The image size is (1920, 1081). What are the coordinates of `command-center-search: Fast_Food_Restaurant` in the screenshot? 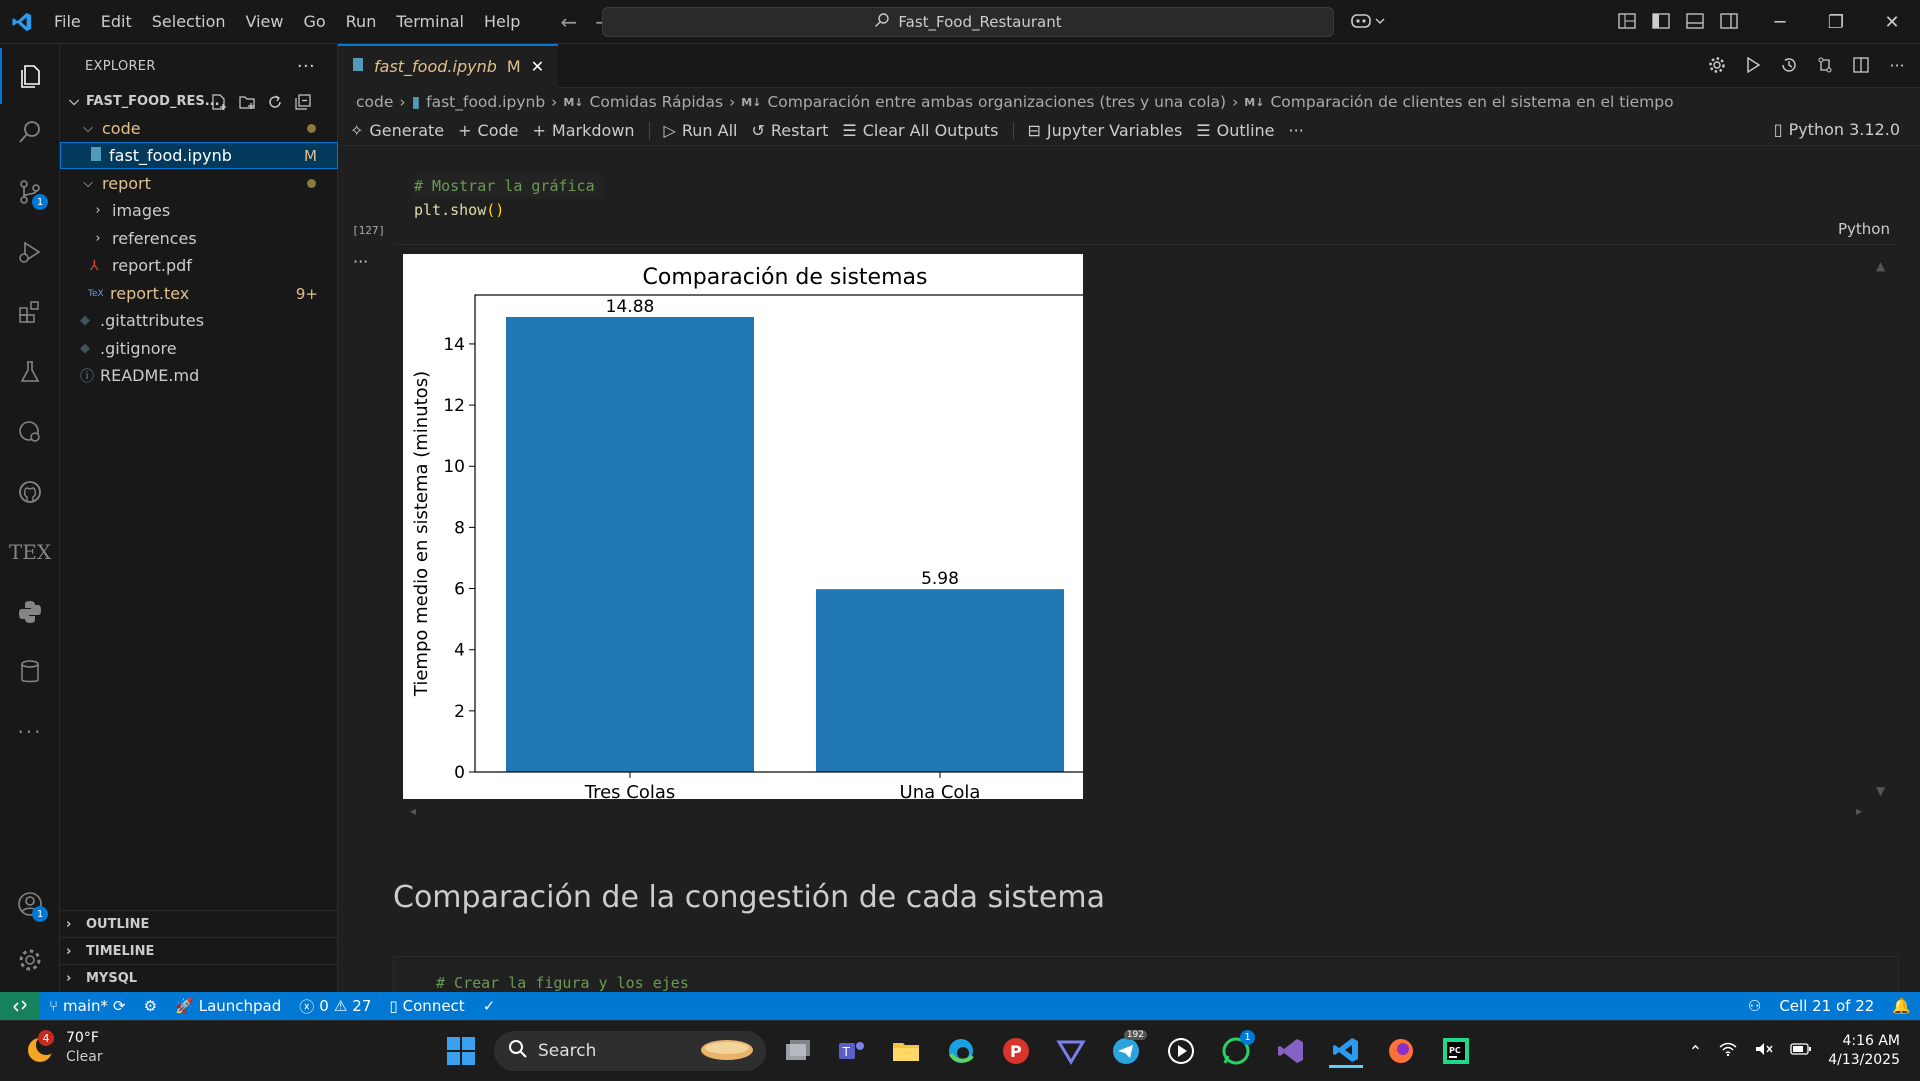 It's located at (968, 22).